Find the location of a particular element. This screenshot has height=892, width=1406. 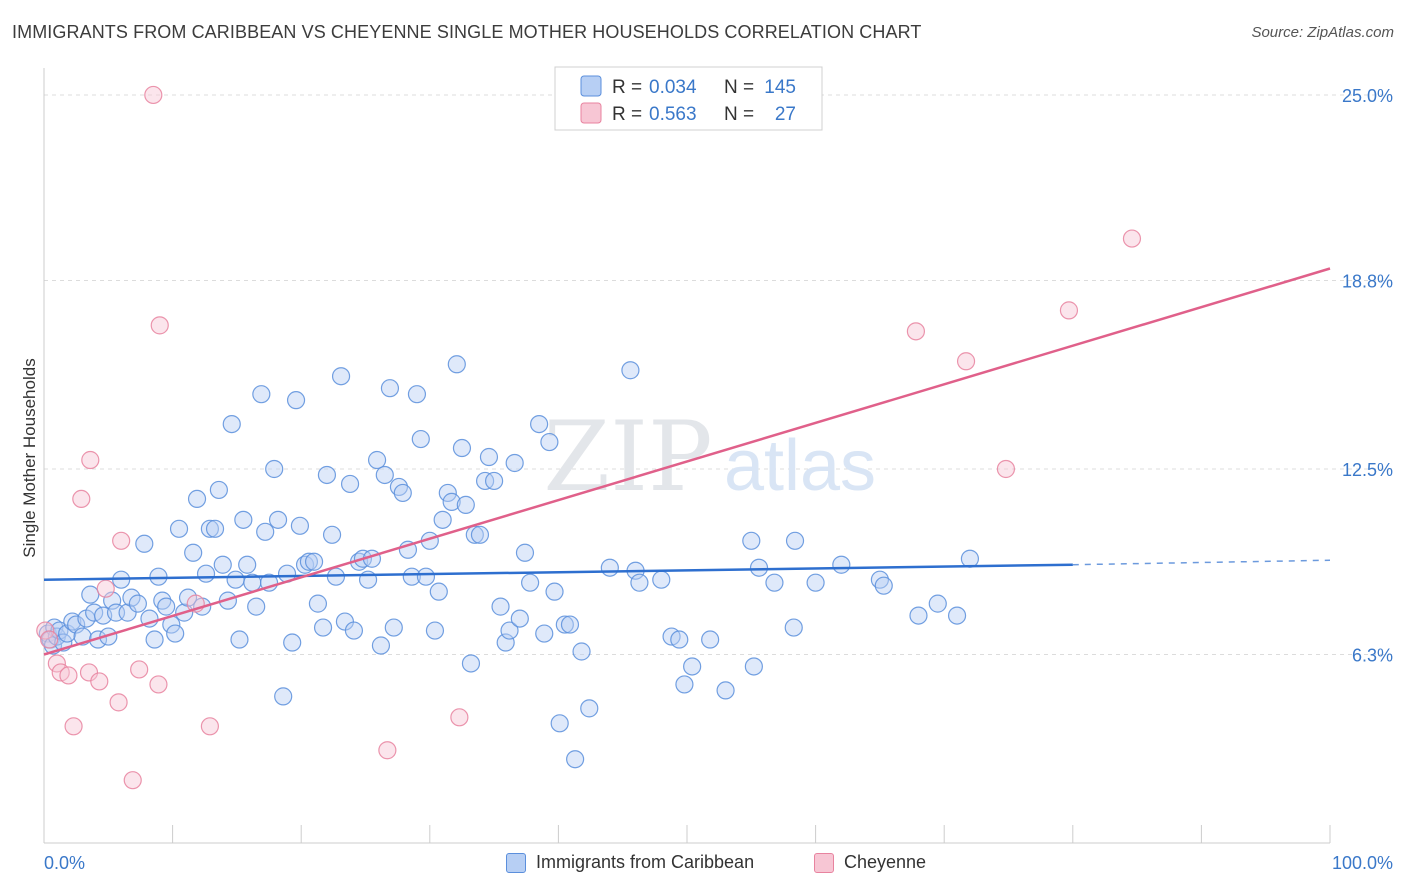

stats-legend-swatch-pink is located at coordinates (591, 113).